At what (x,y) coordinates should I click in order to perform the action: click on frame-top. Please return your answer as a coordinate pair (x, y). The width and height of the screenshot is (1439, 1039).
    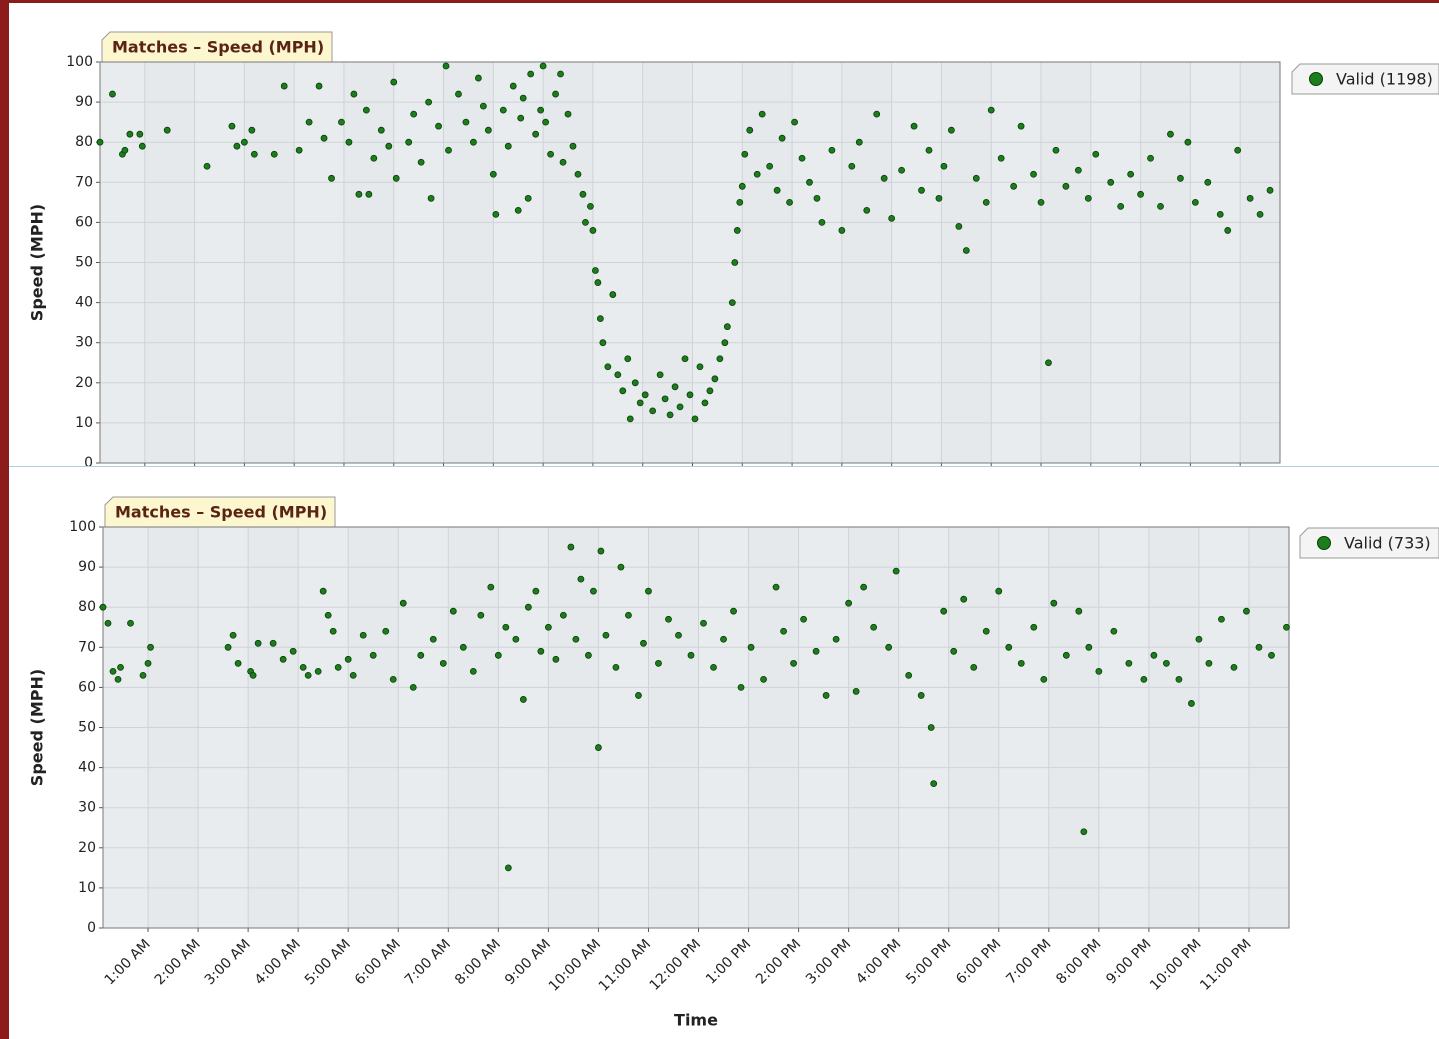
    Looking at the image, I should click on (719, 1).